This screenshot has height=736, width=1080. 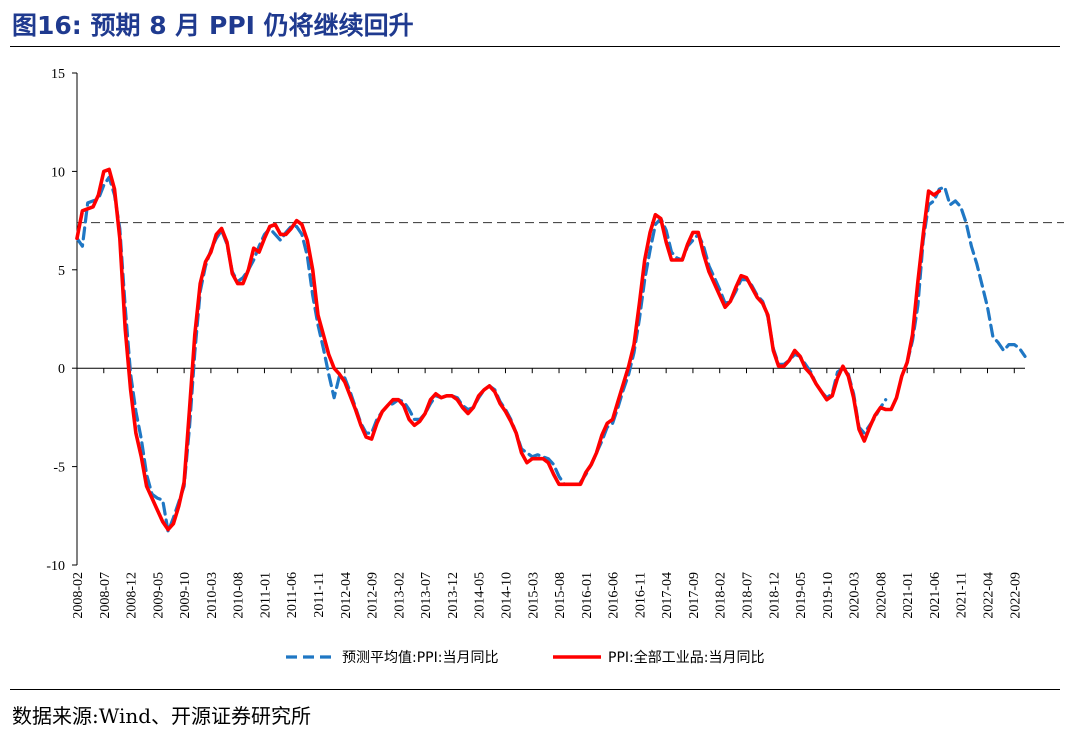 I want to click on top-rule, so click(x=535, y=46).